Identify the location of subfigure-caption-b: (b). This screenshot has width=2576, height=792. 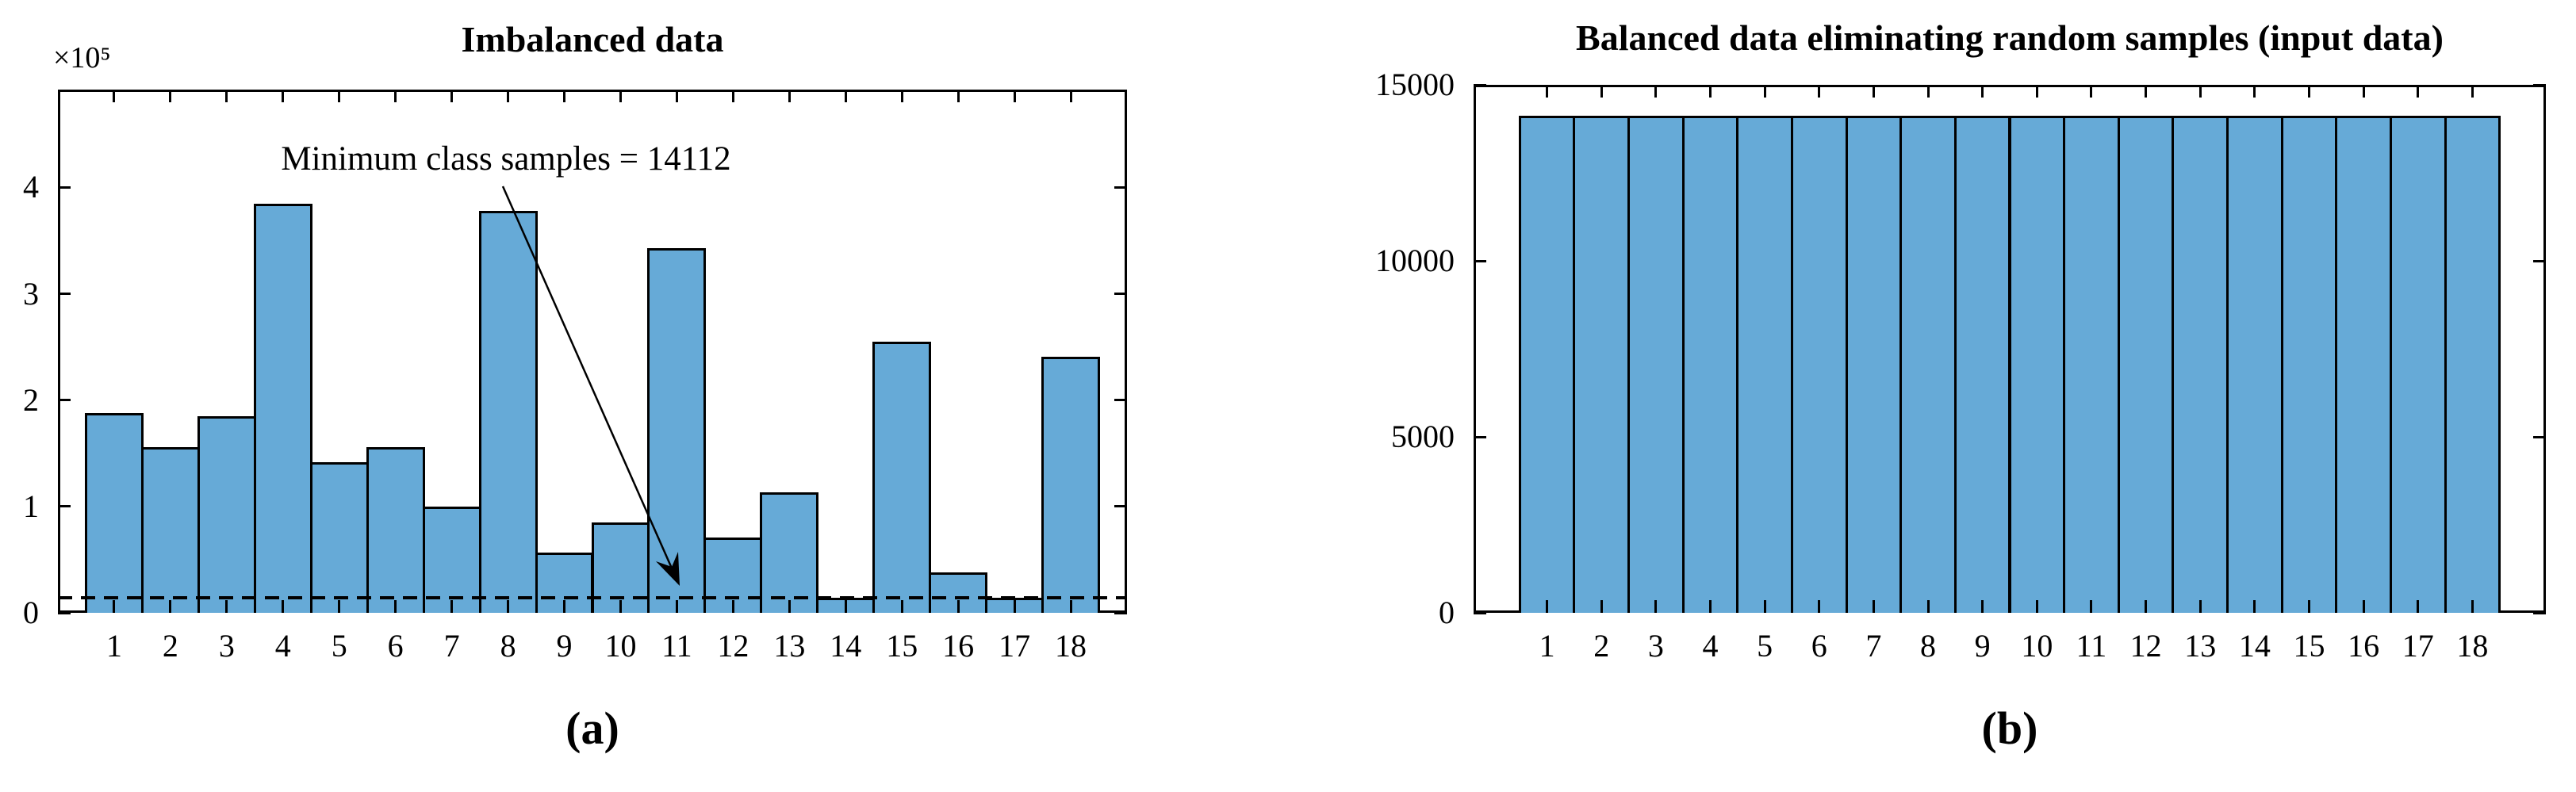
(2010, 728).